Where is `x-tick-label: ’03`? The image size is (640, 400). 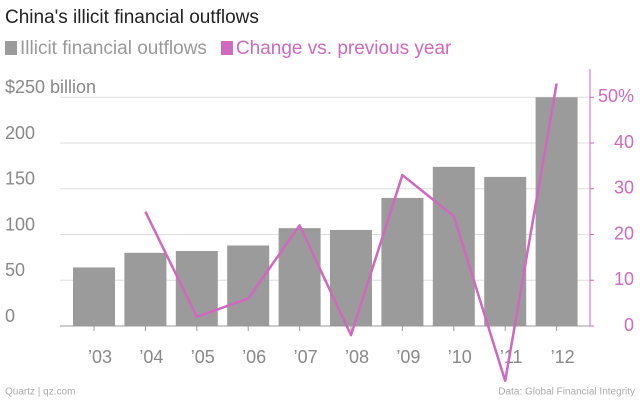 x-tick-label: ’03 is located at coordinates (100, 357).